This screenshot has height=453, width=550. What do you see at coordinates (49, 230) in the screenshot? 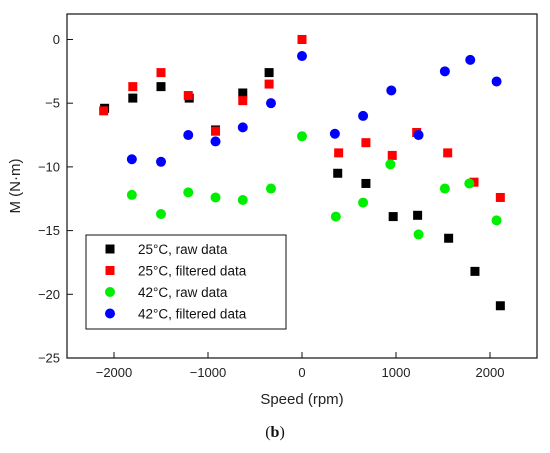
I see `y-tick-label: −15` at bounding box center [49, 230].